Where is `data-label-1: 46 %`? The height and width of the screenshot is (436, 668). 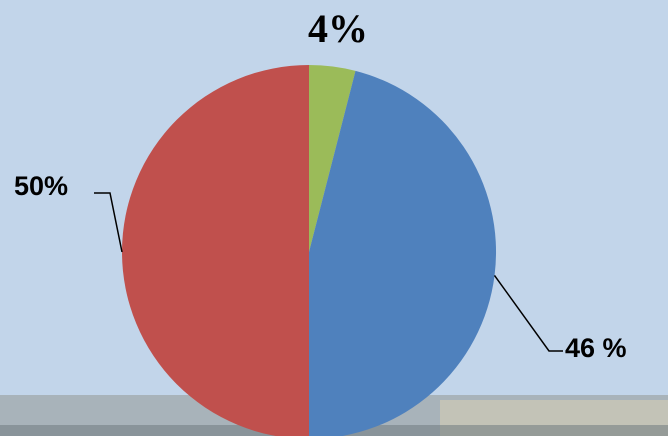
data-label-1: 46 % is located at coordinates (596, 348).